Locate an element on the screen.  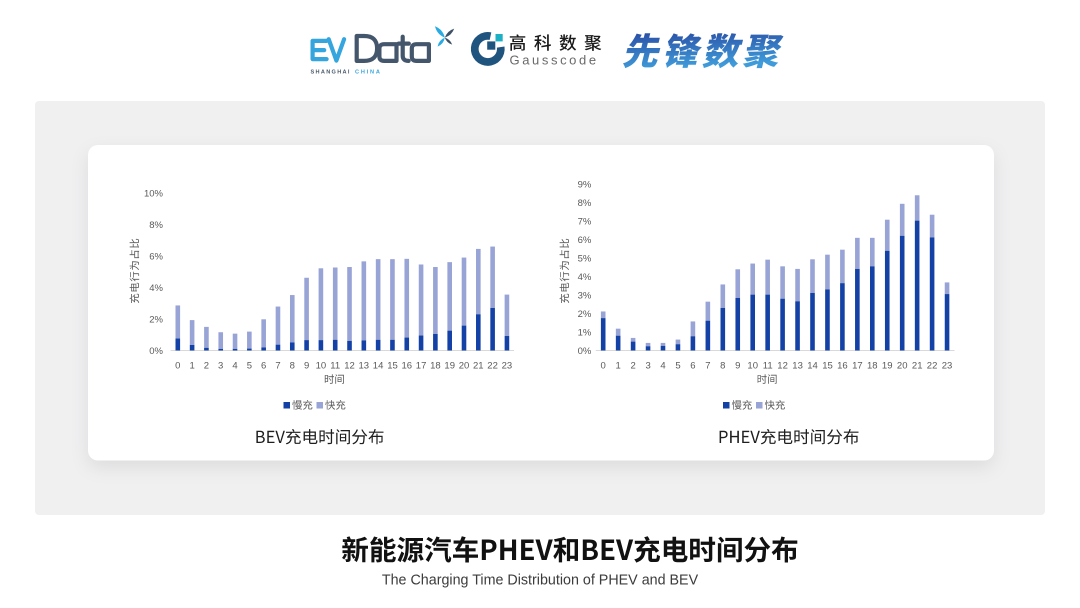
svg-text: 9% is located at coordinates (585, 184).